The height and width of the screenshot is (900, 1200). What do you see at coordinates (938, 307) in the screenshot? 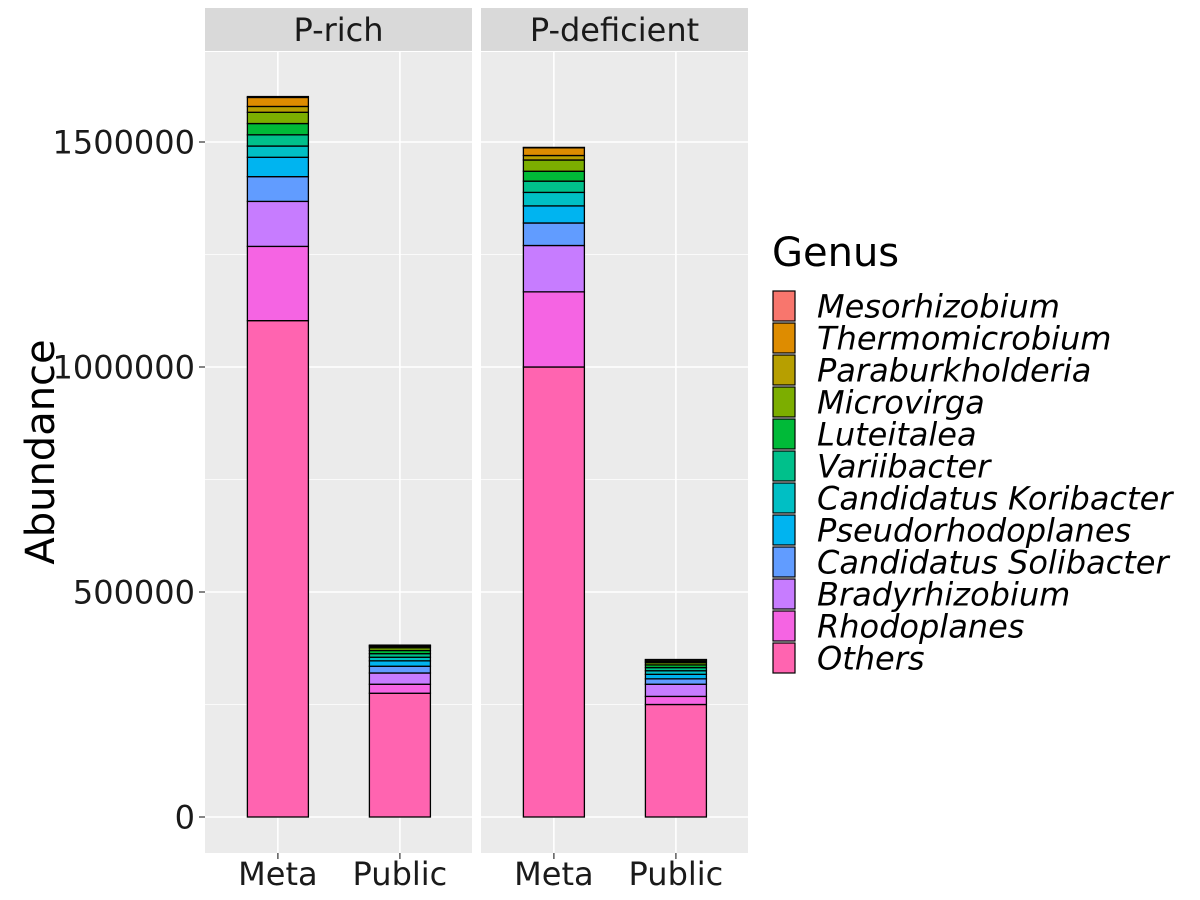
I see `legend-label: Mesorhizobium` at bounding box center [938, 307].